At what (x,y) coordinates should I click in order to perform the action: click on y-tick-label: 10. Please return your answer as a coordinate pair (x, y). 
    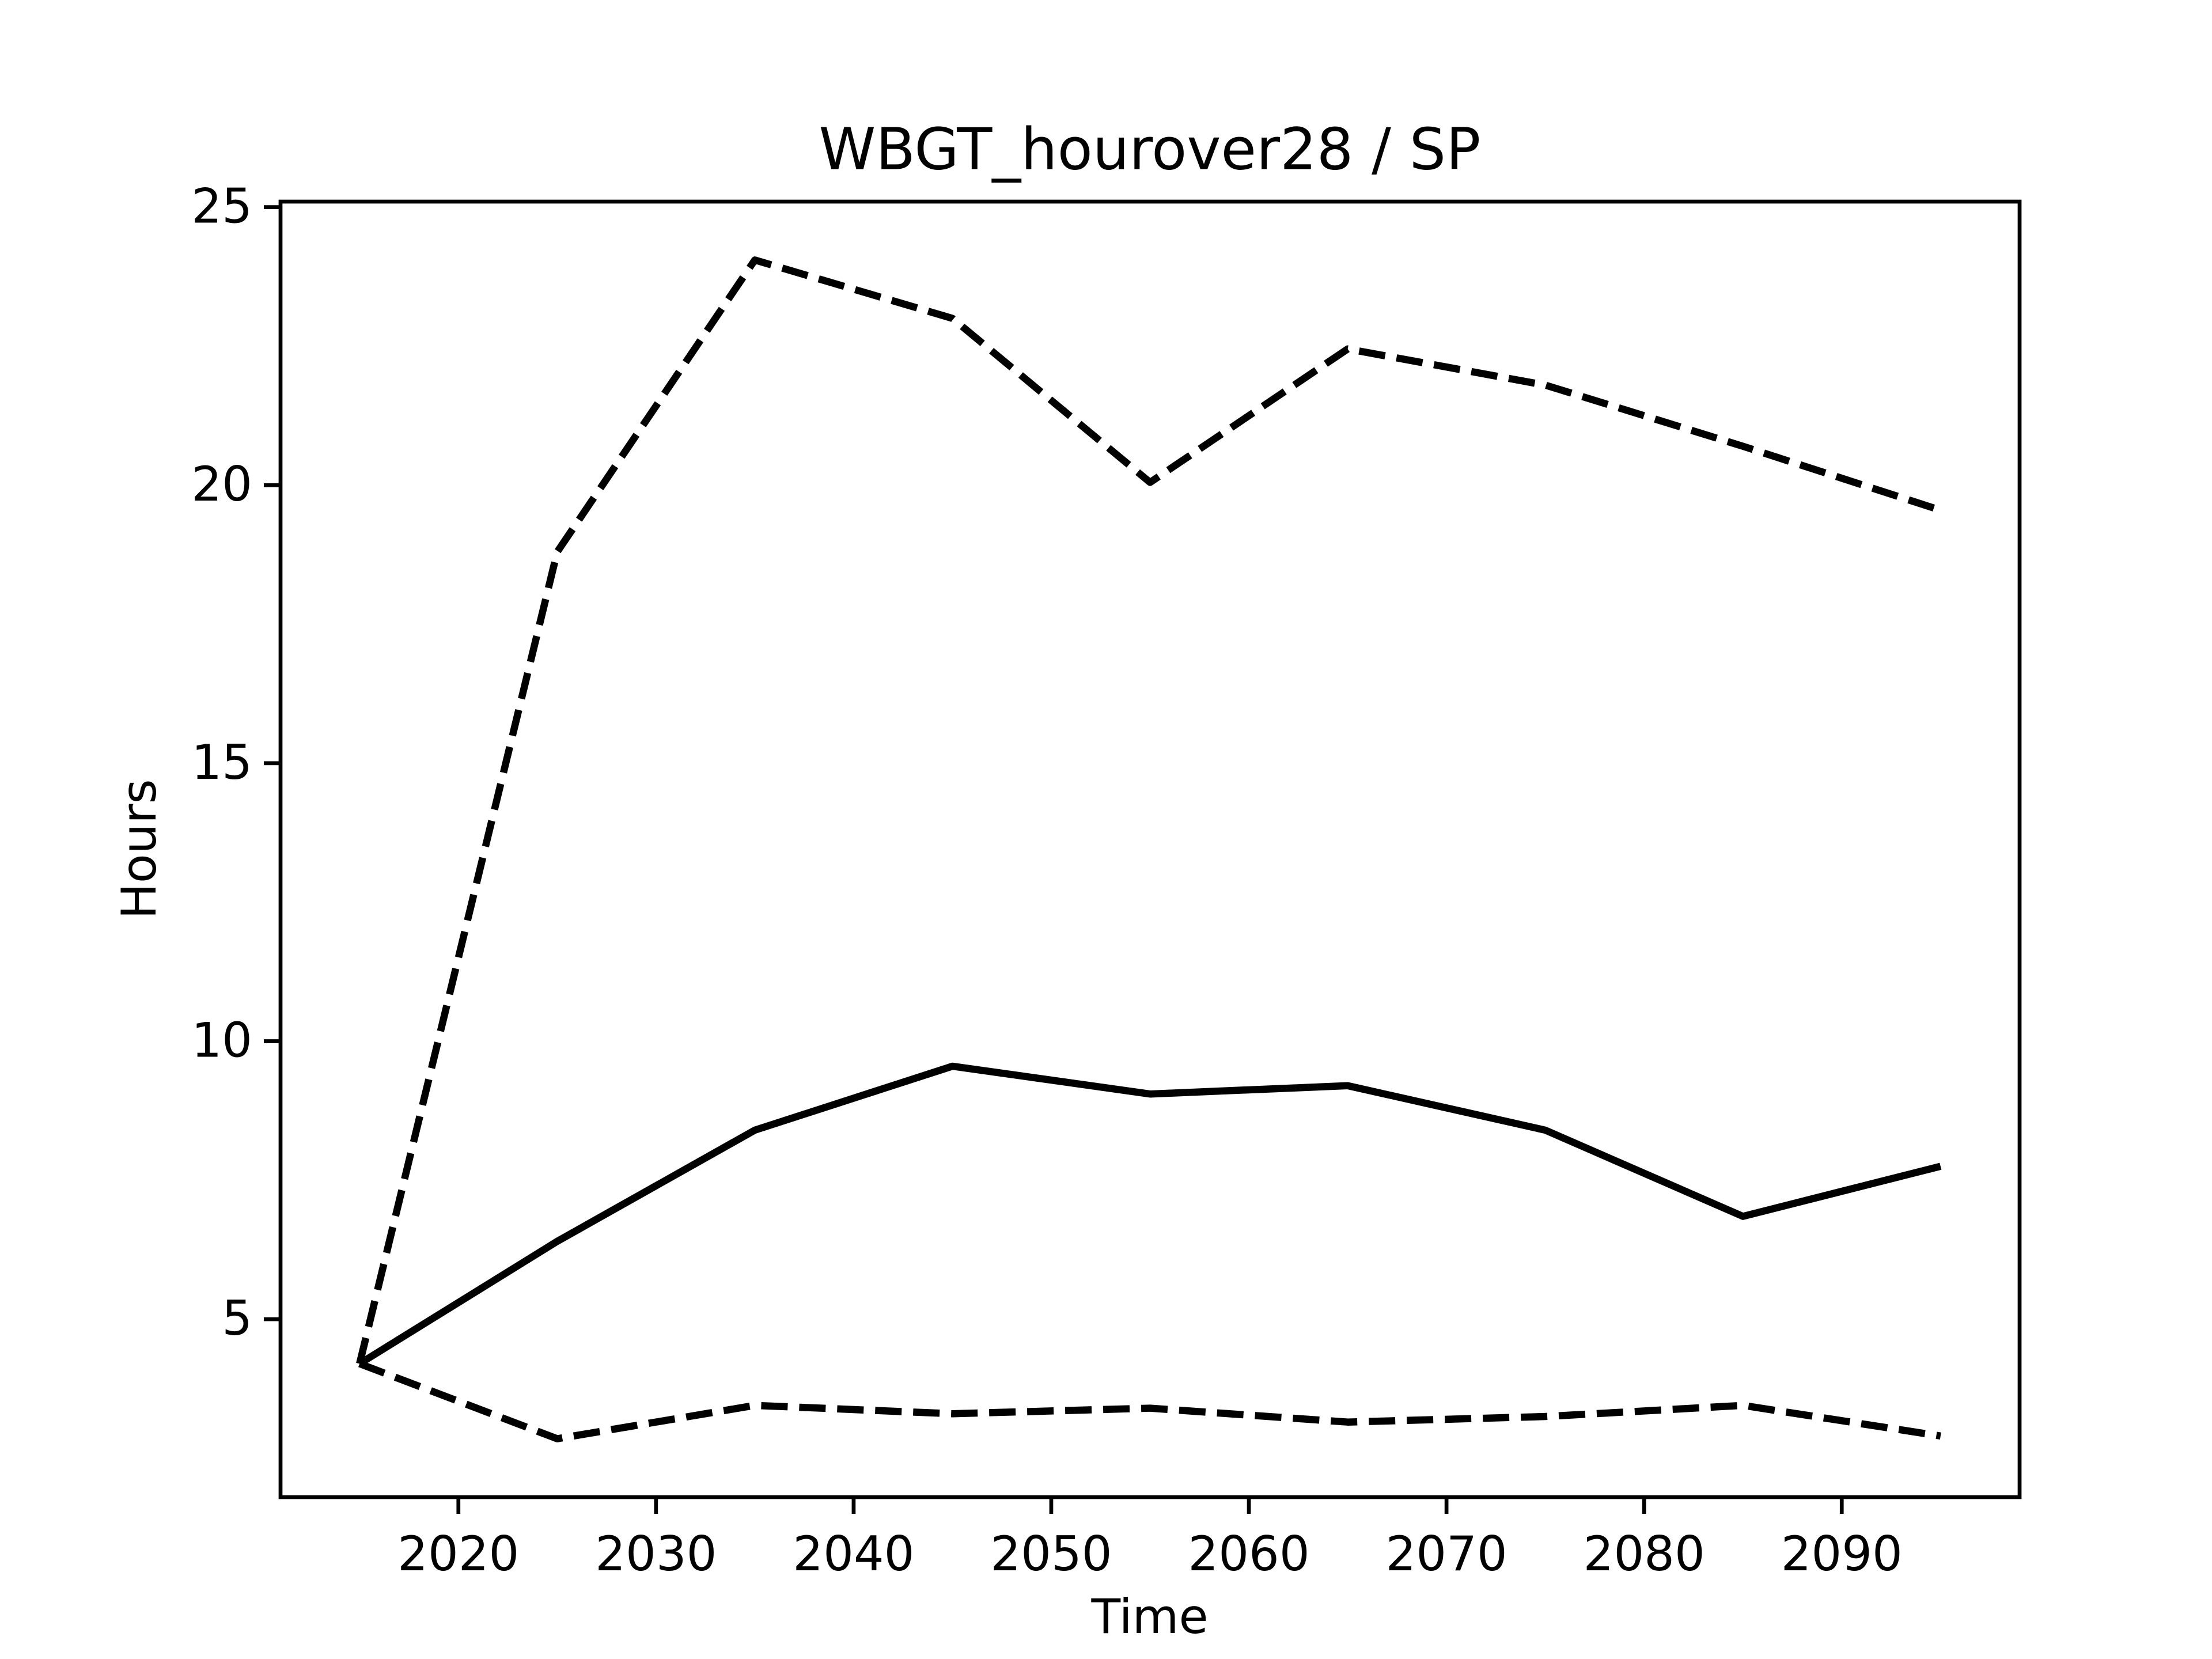
    Looking at the image, I should click on (221, 1040).